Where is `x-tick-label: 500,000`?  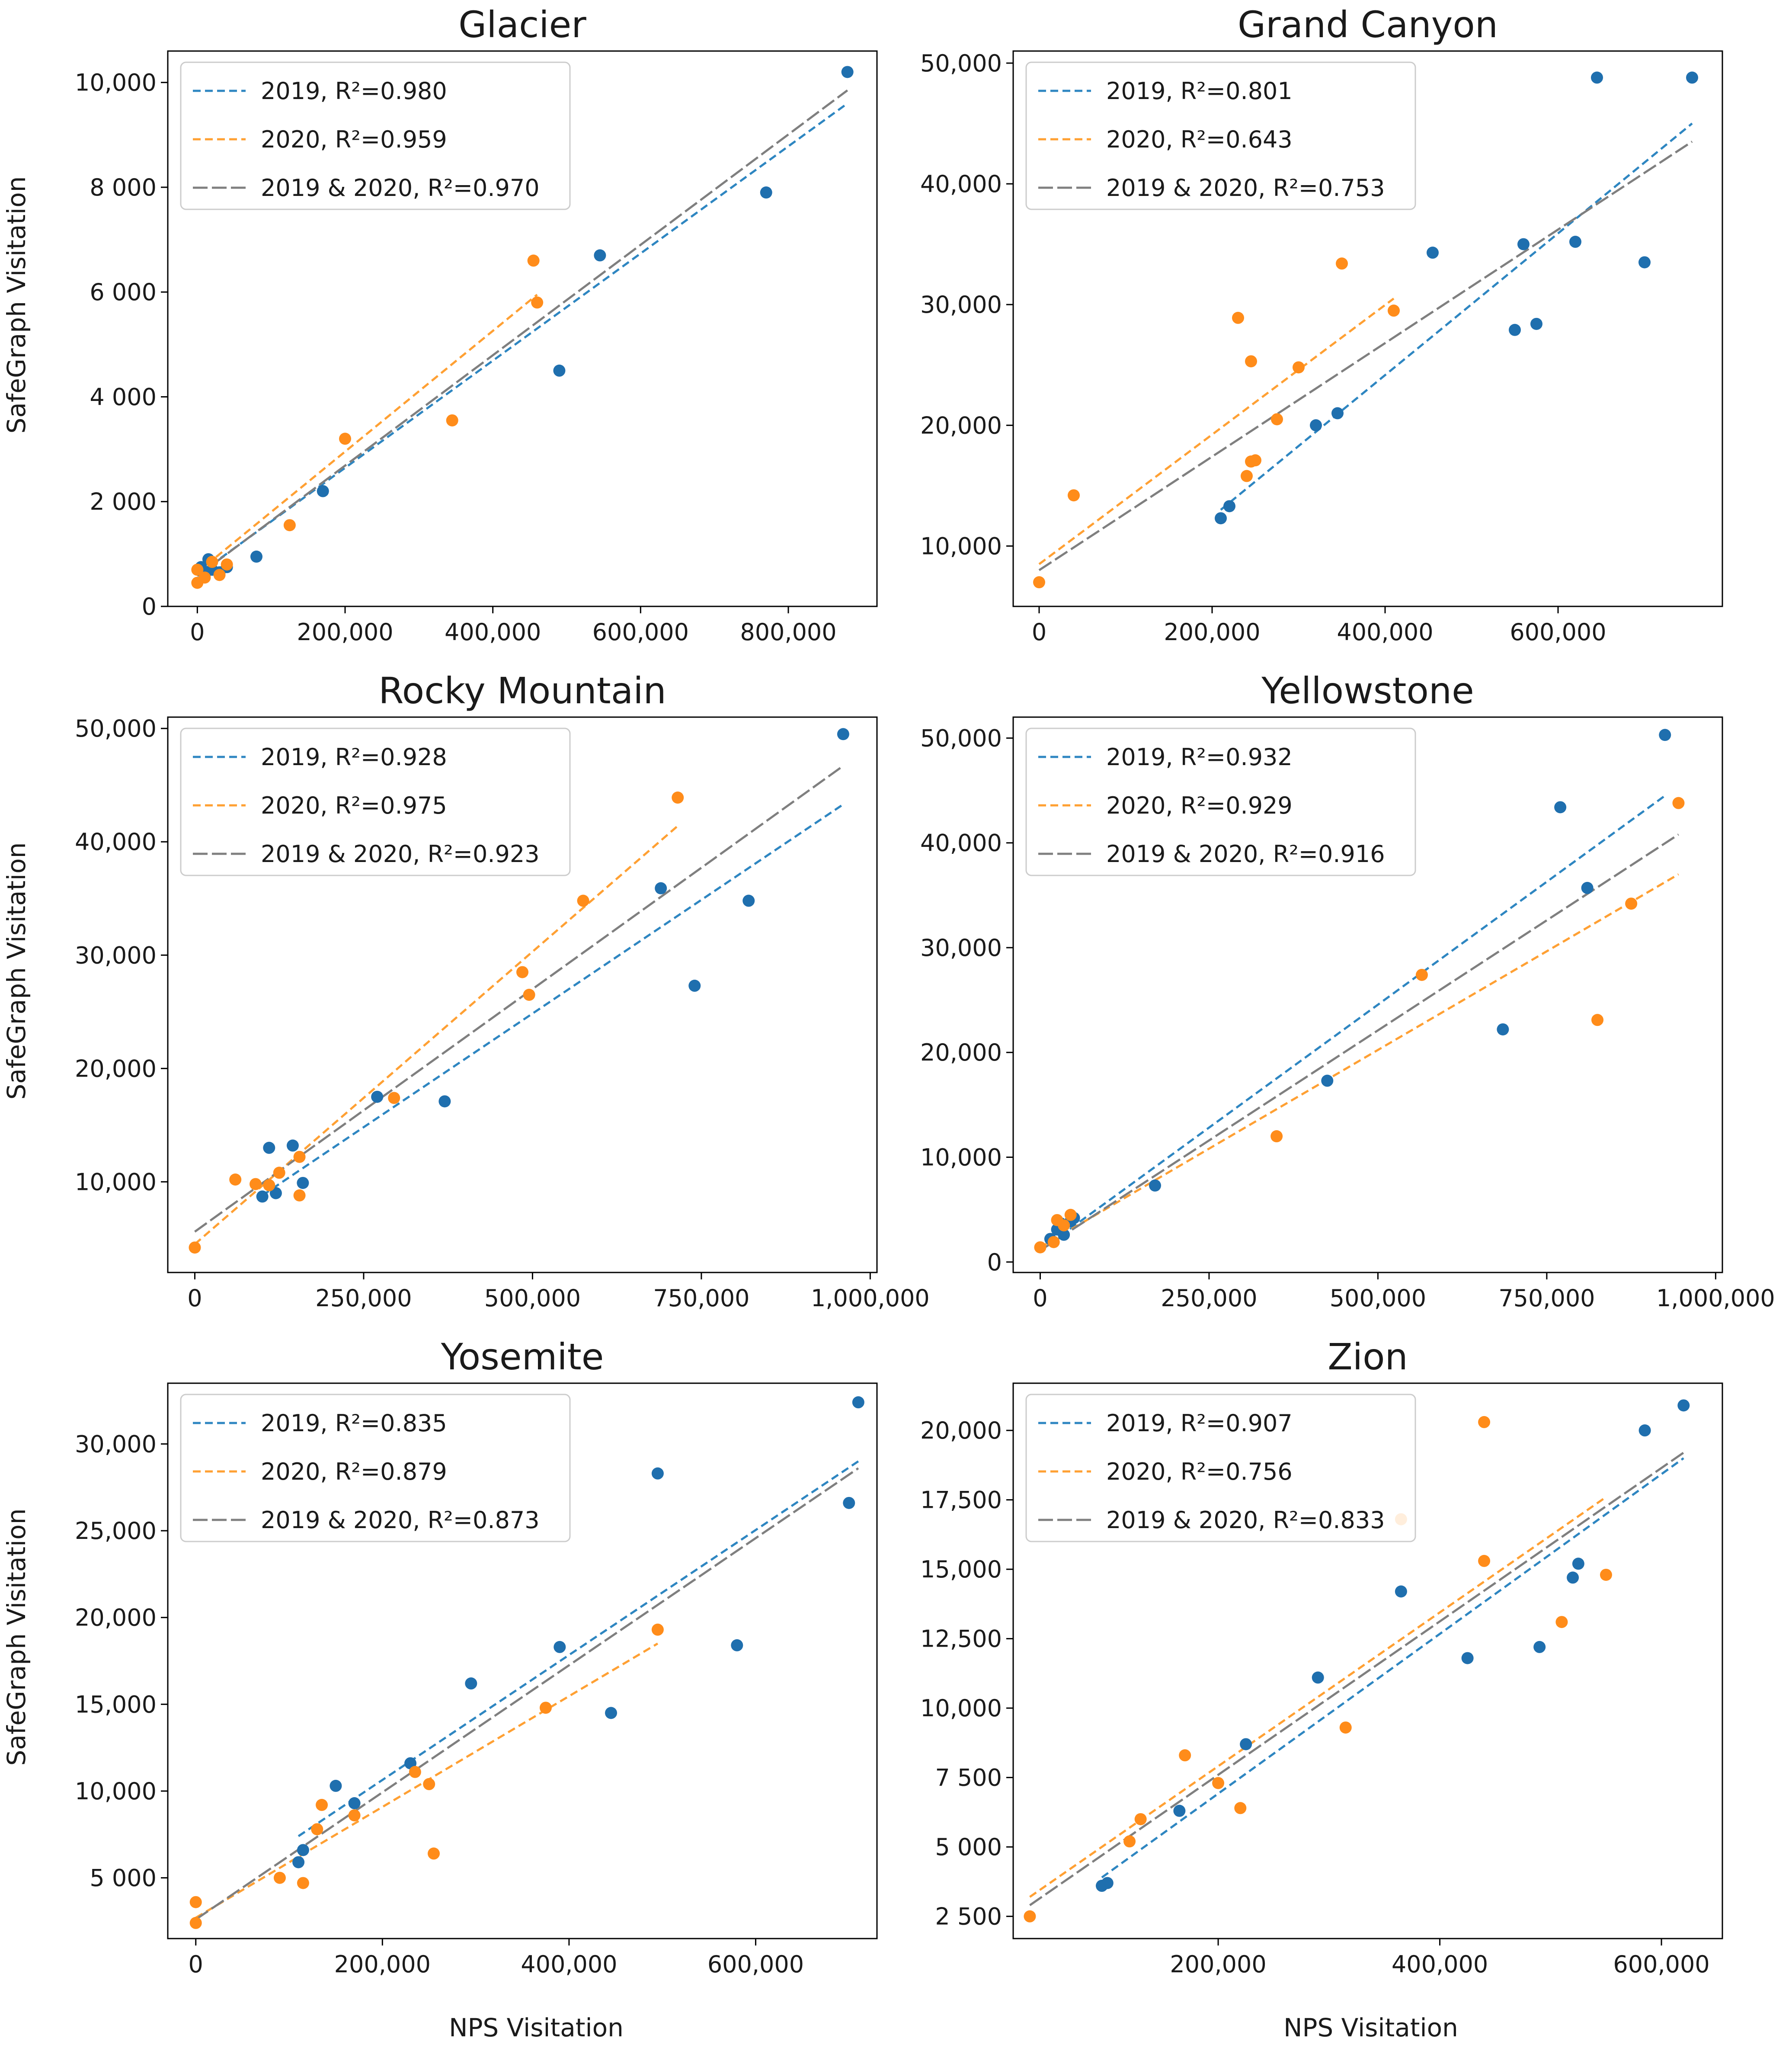
x-tick-label: 500,000 is located at coordinates (532, 1298).